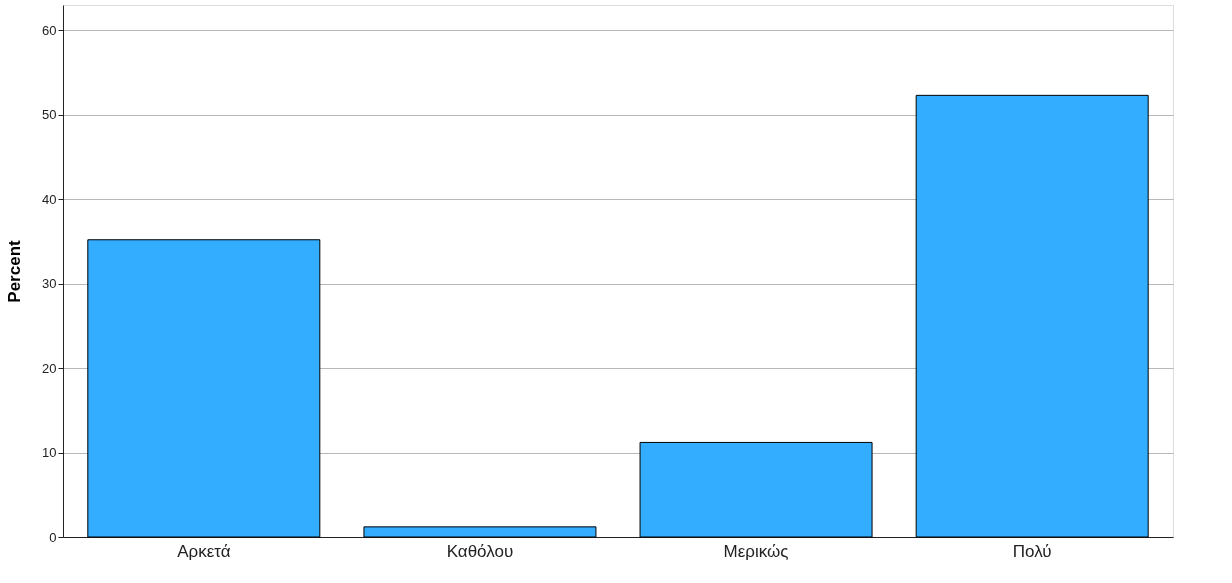 This screenshot has height=583, width=1232. Describe the element at coordinates (480, 551) in the screenshot. I see `x-tick-label: Καθόλου` at that location.